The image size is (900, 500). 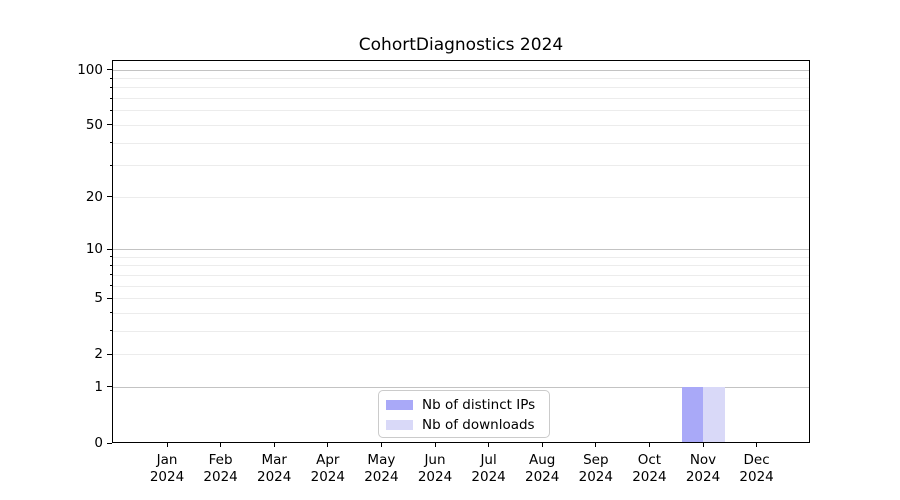 What do you see at coordinates (542, 468) in the screenshot?
I see `x-tick-label: Aug 2024` at bounding box center [542, 468].